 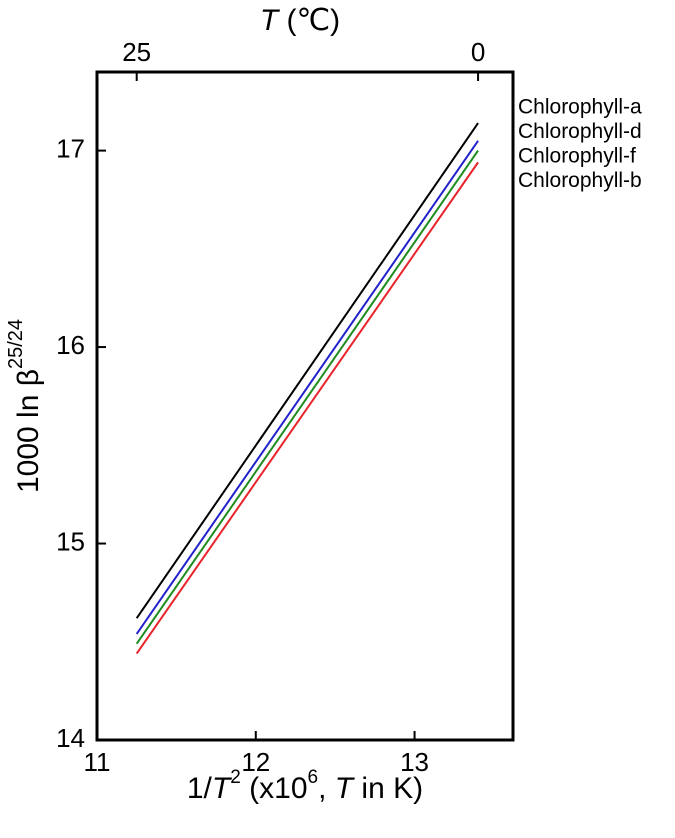 I want to click on y-tick-label: 15, so click(x=70, y=541).